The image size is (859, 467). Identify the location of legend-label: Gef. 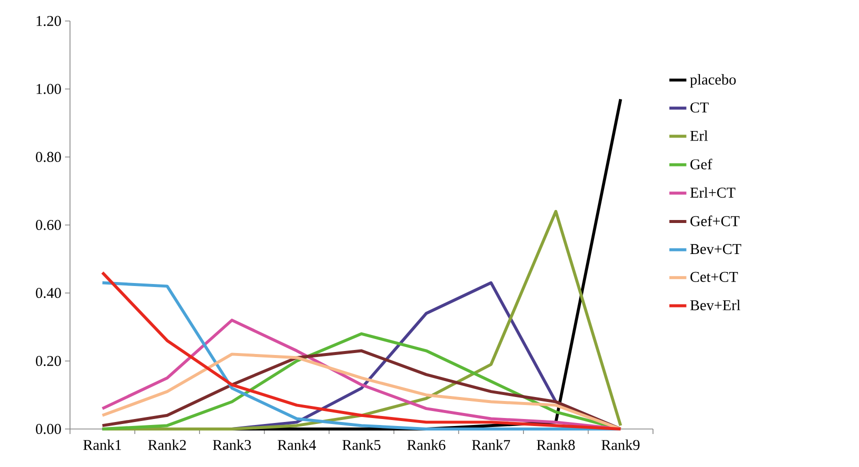
(701, 164).